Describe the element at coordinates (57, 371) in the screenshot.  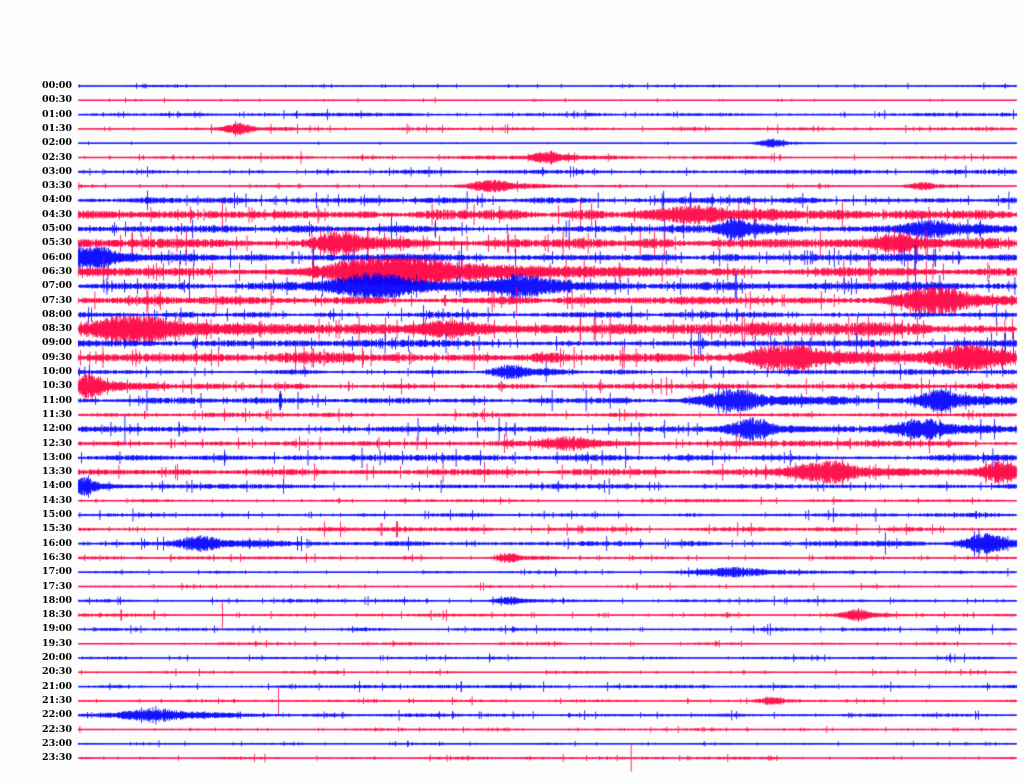
I see `time-label: 10:00` at that location.